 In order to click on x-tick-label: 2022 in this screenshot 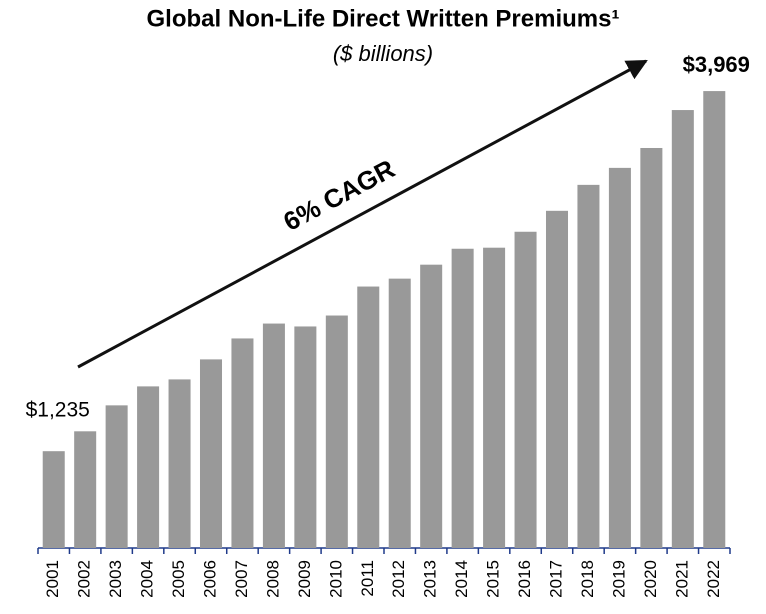, I will do `click(713, 579)`.